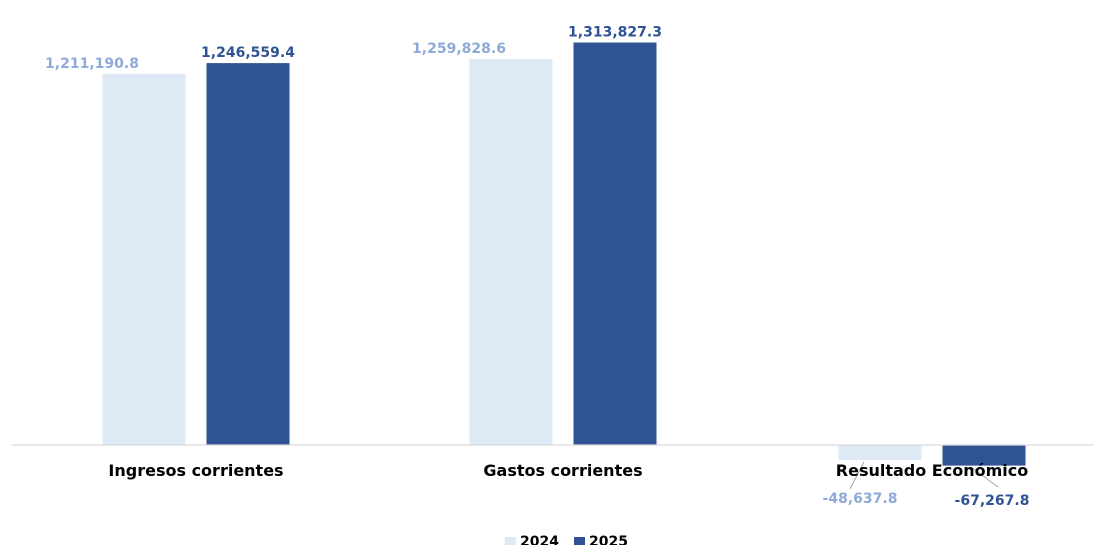  I want to click on data-label-2025-1: 1,313,827.3, so click(615, 33).